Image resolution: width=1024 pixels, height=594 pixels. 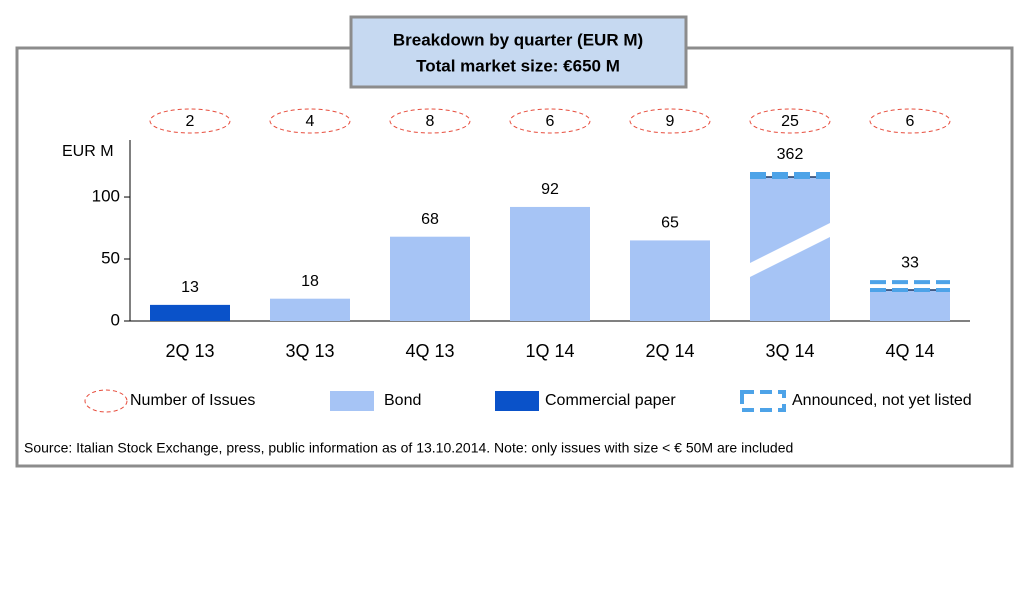 I want to click on legend-label: Commercial paper, so click(x=610, y=400).